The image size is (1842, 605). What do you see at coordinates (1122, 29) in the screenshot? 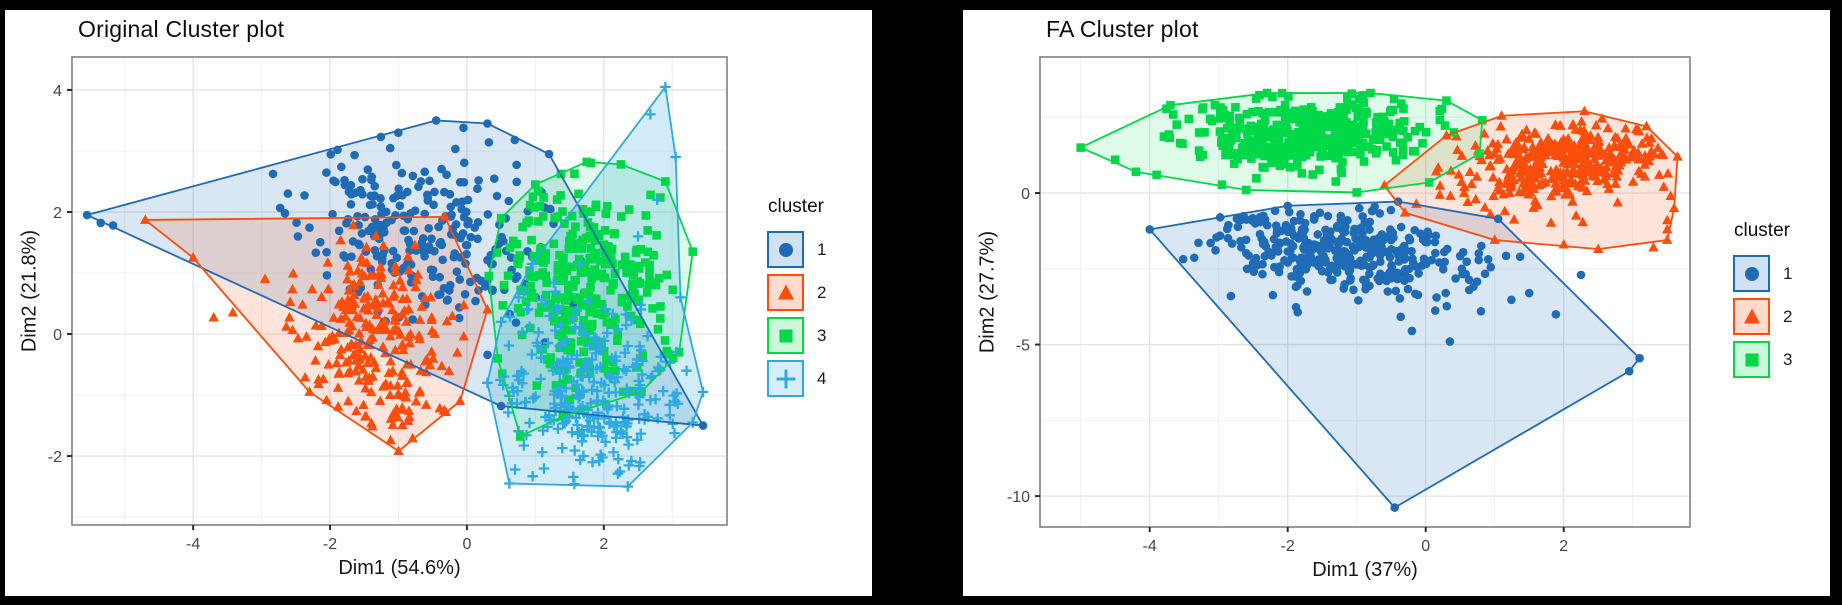
I see `chart-title: FA Cluster plot` at bounding box center [1122, 29].